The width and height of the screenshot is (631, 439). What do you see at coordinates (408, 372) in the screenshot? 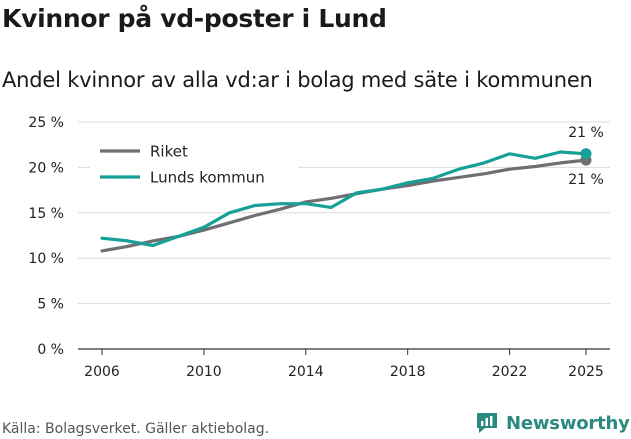
I see `x-tick-label: 2018` at bounding box center [408, 372].